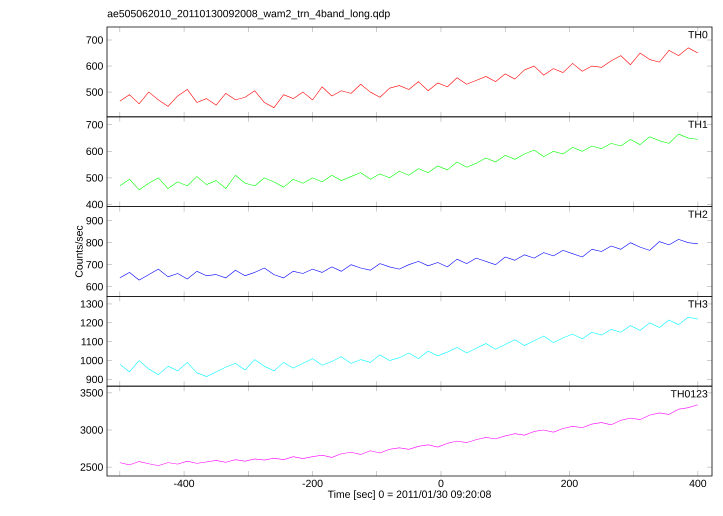  What do you see at coordinates (94, 242) in the screenshot?
I see `y-tick-label: 800` at bounding box center [94, 242].